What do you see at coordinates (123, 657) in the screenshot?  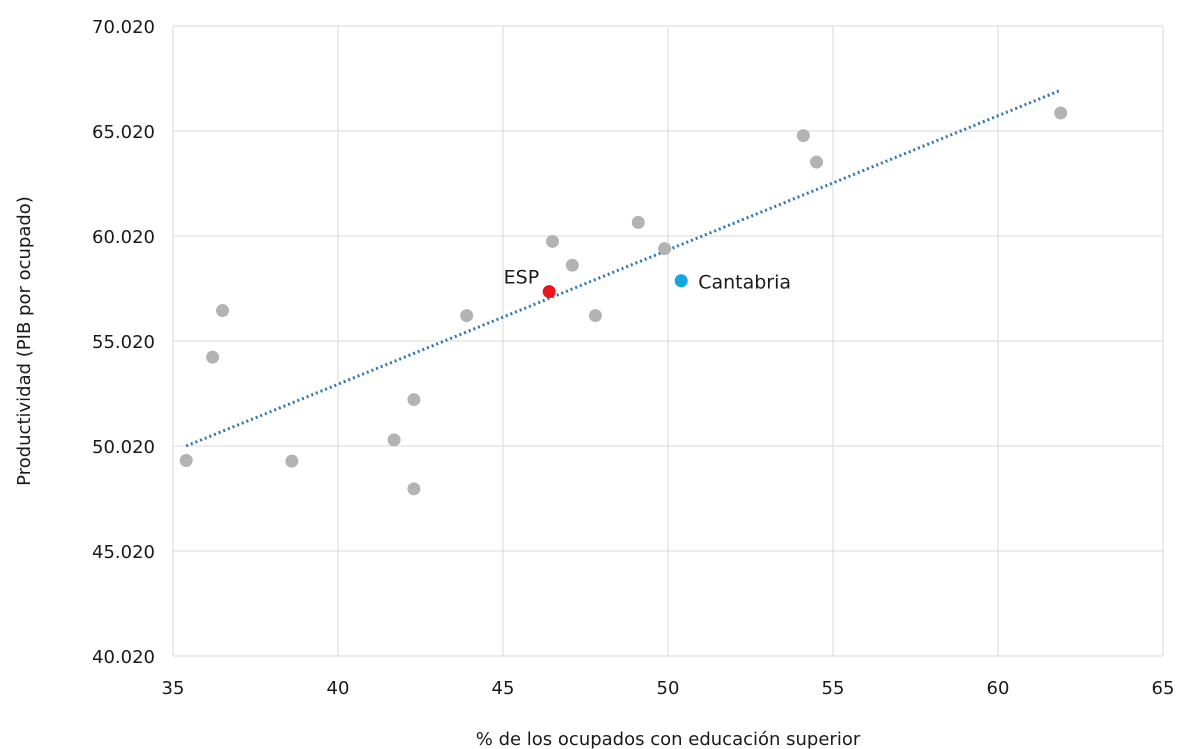 I see `y-tick-label: 40.020` at bounding box center [123, 657].